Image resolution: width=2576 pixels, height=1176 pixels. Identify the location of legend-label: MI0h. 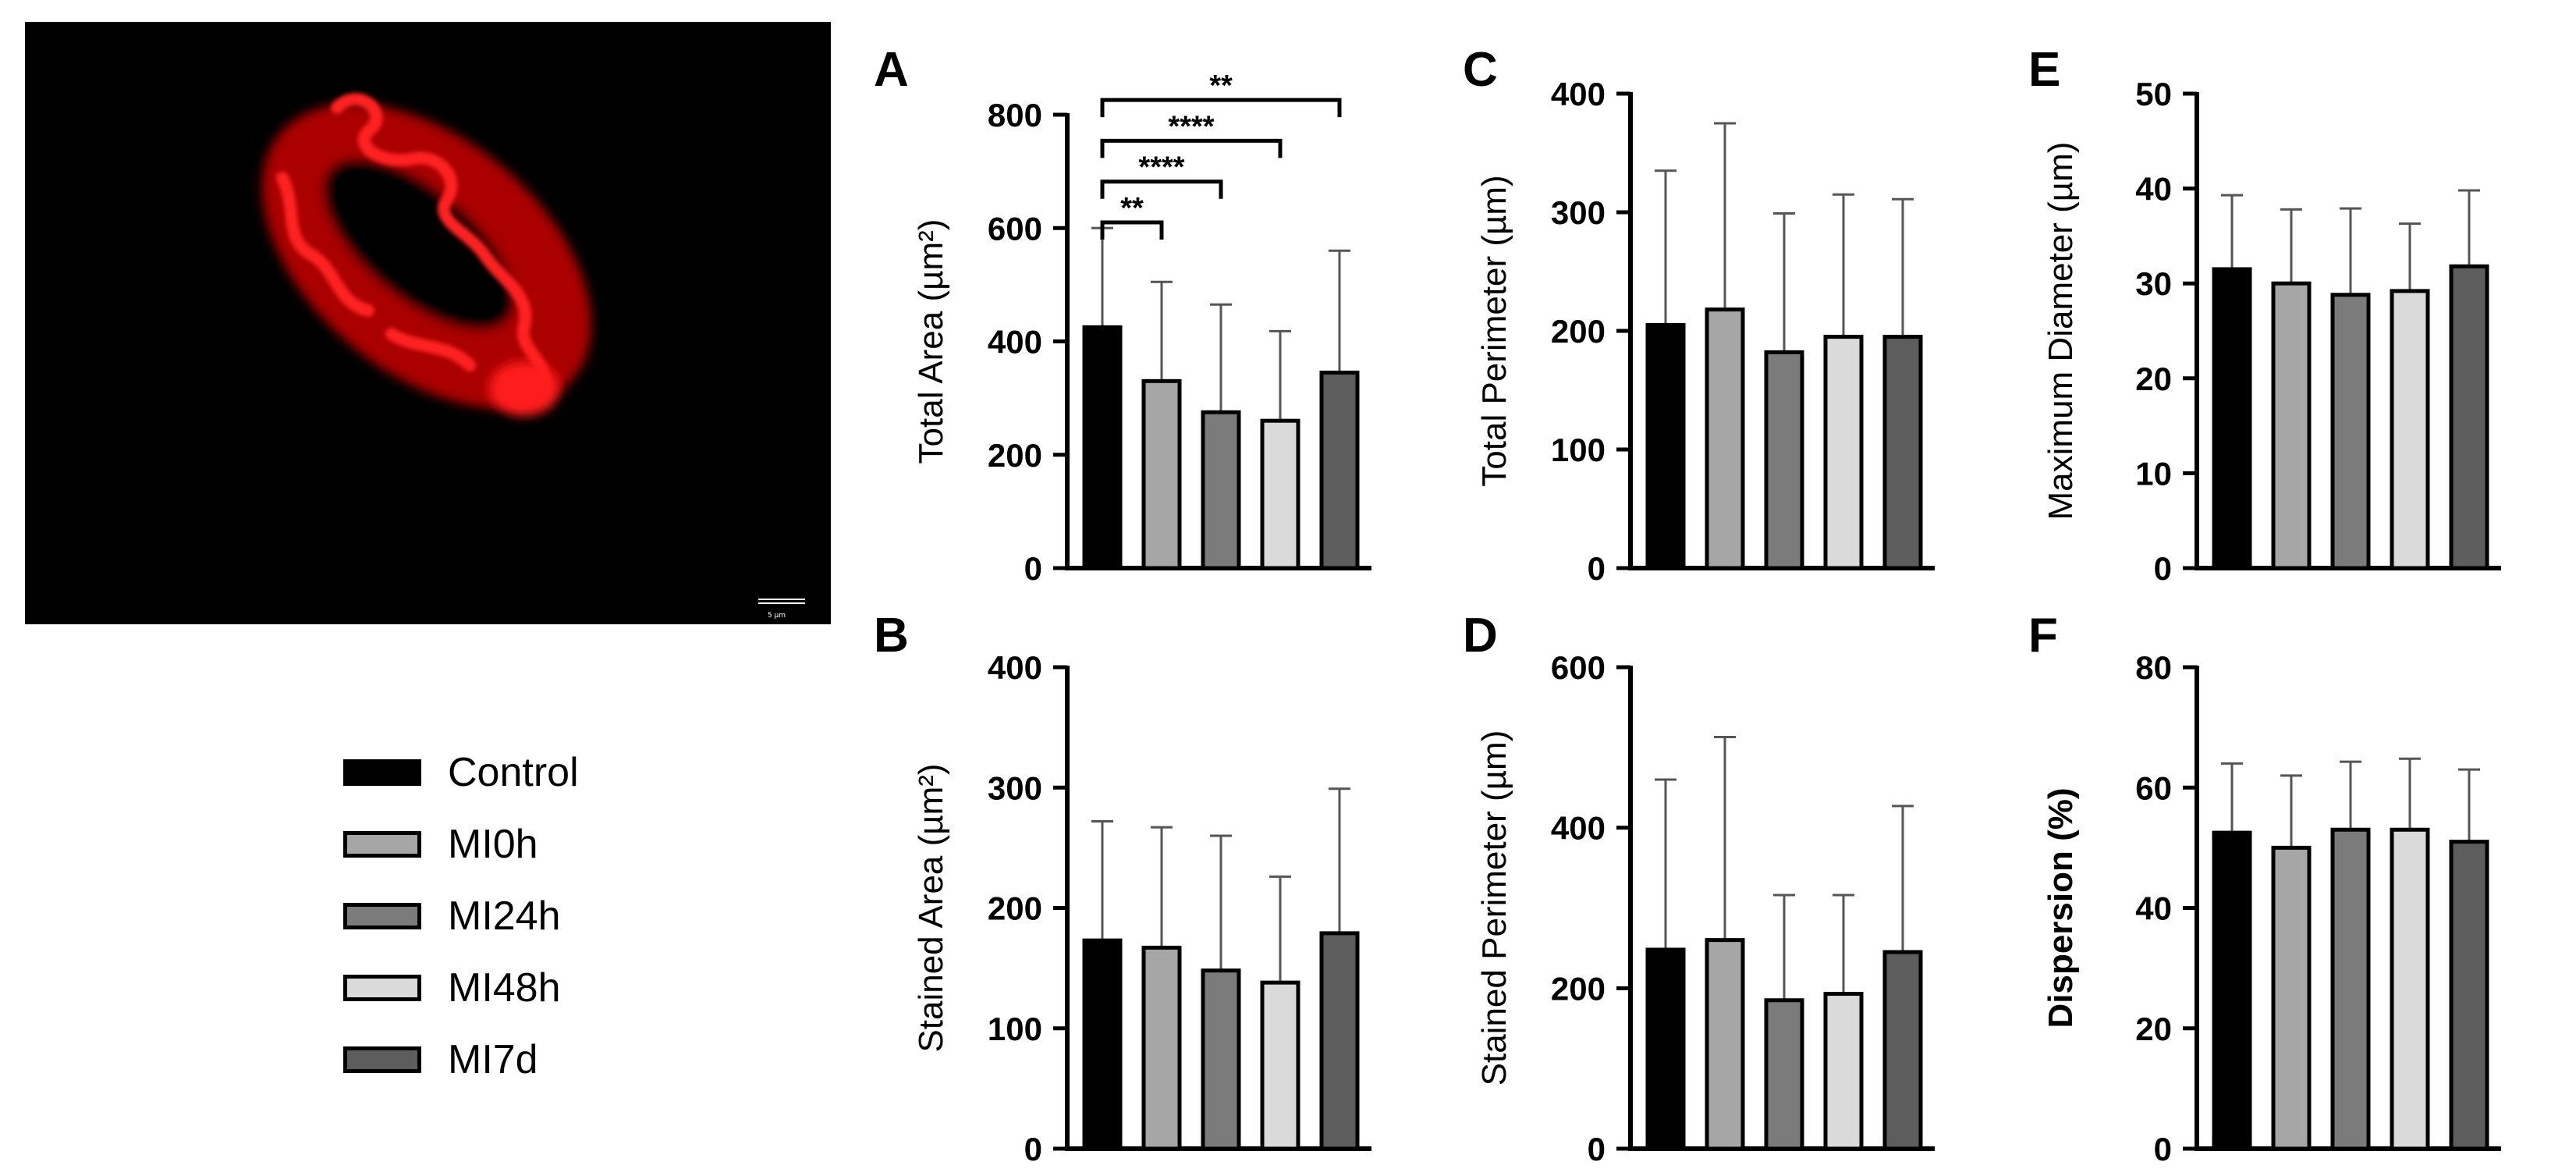
(493, 844).